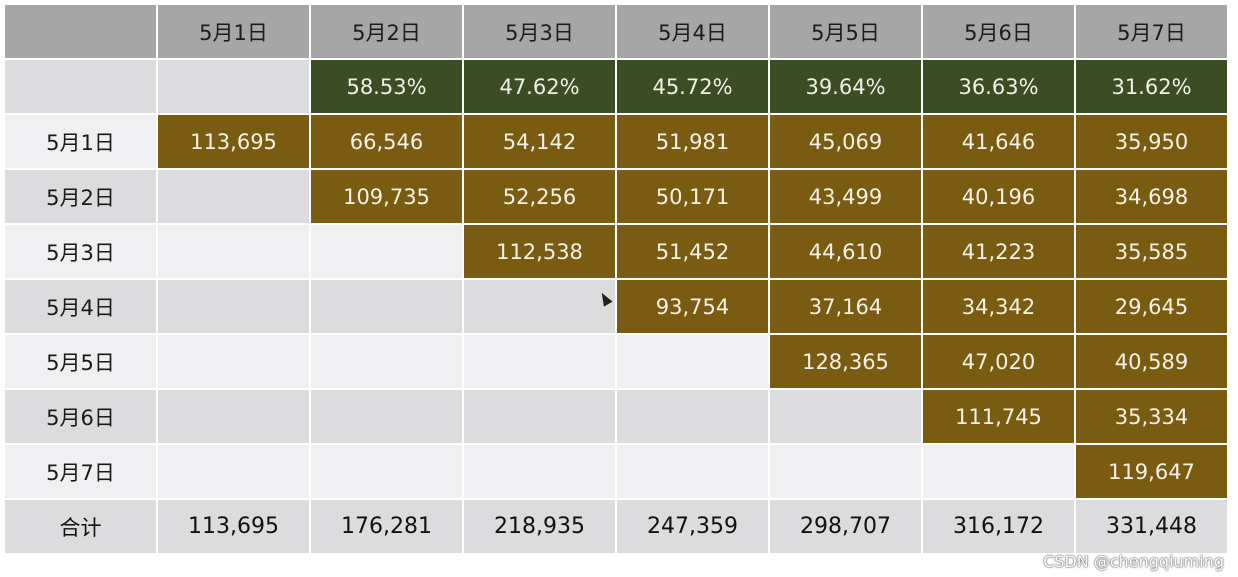 The image size is (1238, 577). I want to click on total-label: 合计, so click(80, 526).